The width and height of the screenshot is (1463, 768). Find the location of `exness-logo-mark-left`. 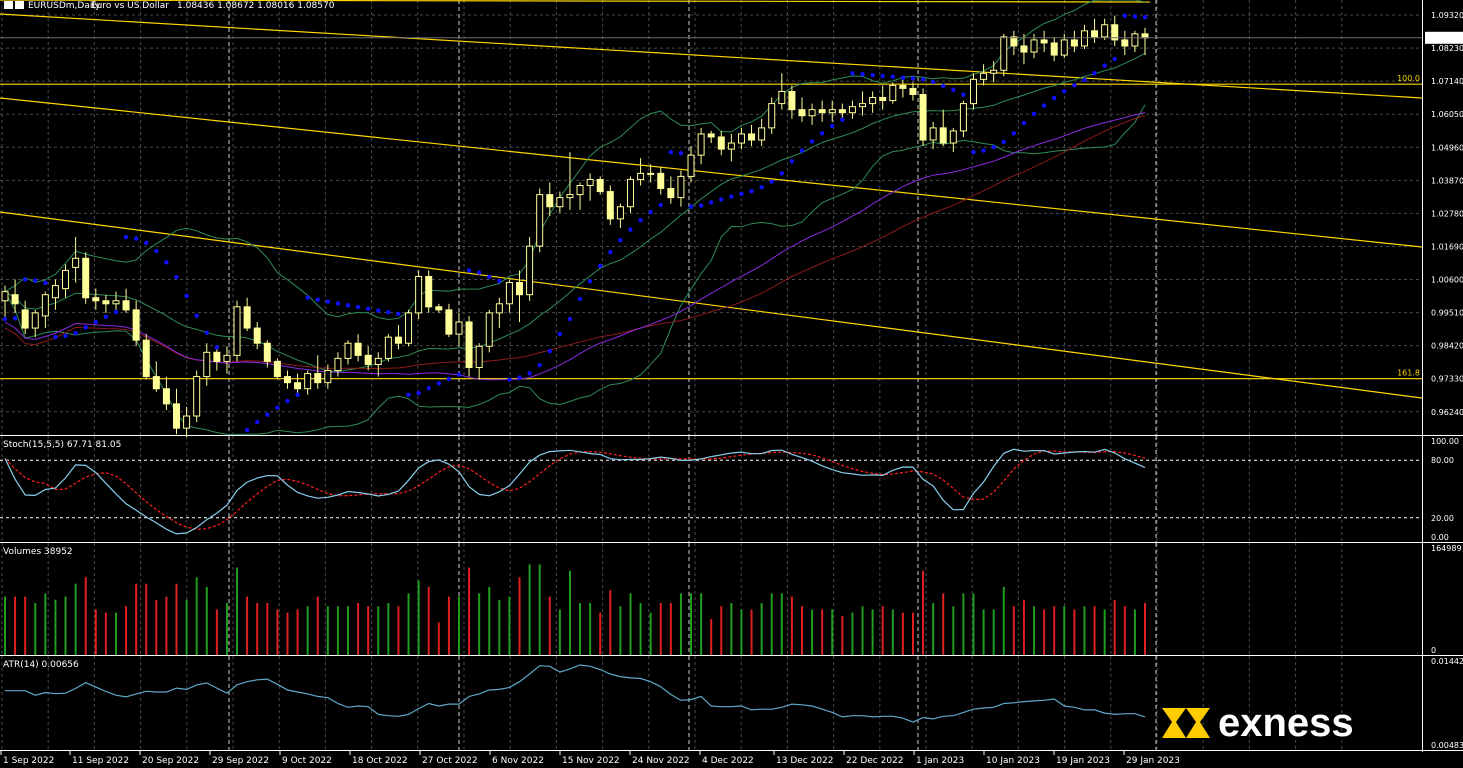

exness-logo-mark-left is located at coordinates (1174, 723).